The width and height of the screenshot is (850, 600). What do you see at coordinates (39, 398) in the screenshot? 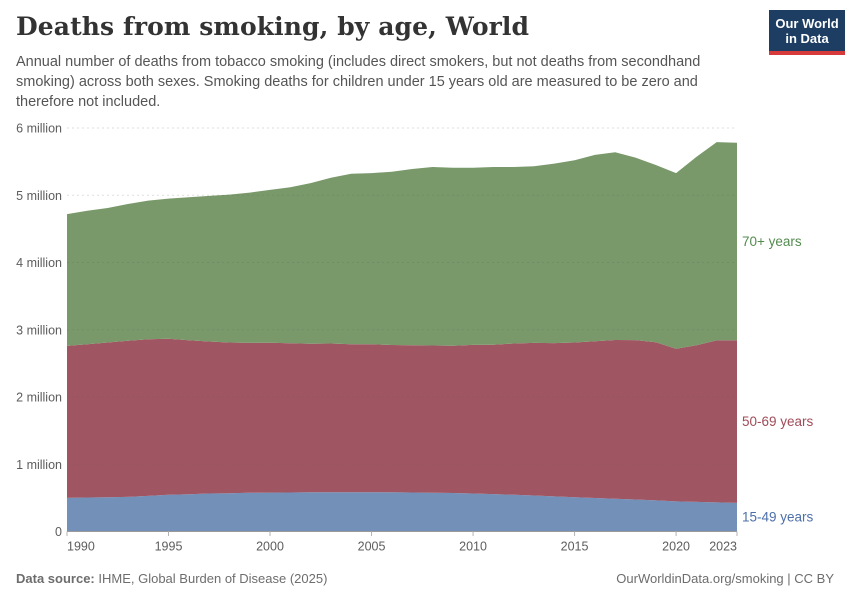
I see `y-tick-label: 2 million` at bounding box center [39, 398].